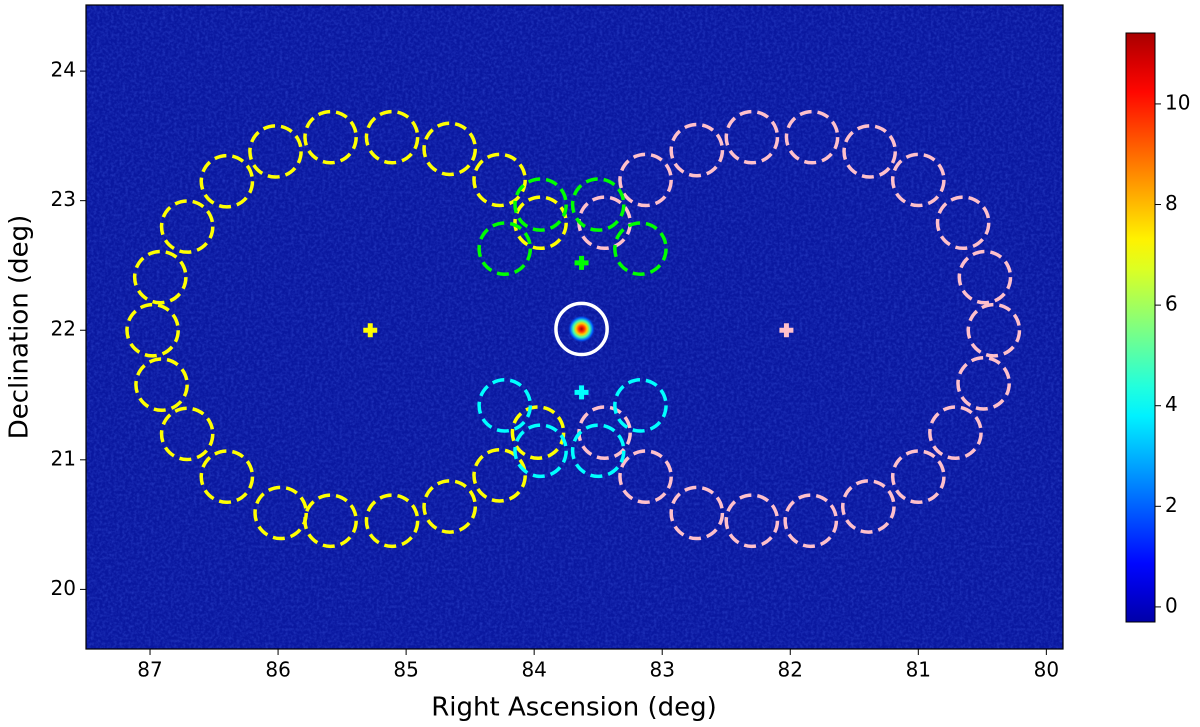 This screenshot has height=727, width=1200. Describe the element at coordinates (1177, 102) in the screenshot. I see `colorbar-tick-label: 10` at that location.